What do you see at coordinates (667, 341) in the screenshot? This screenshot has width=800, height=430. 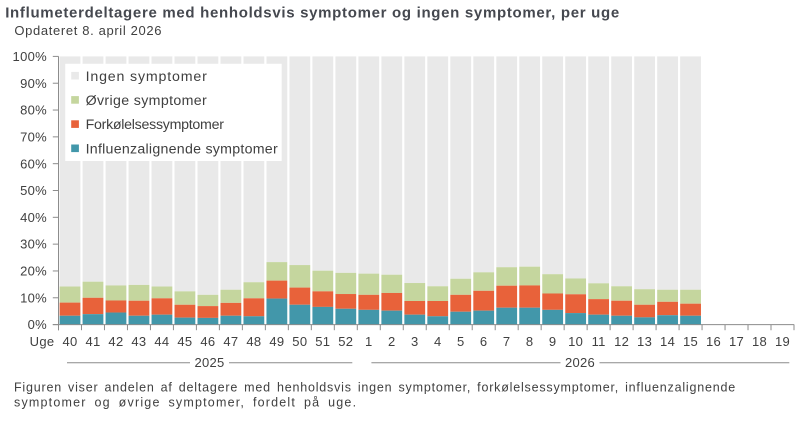 I see `svg-text: 14` at bounding box center [667, 341].